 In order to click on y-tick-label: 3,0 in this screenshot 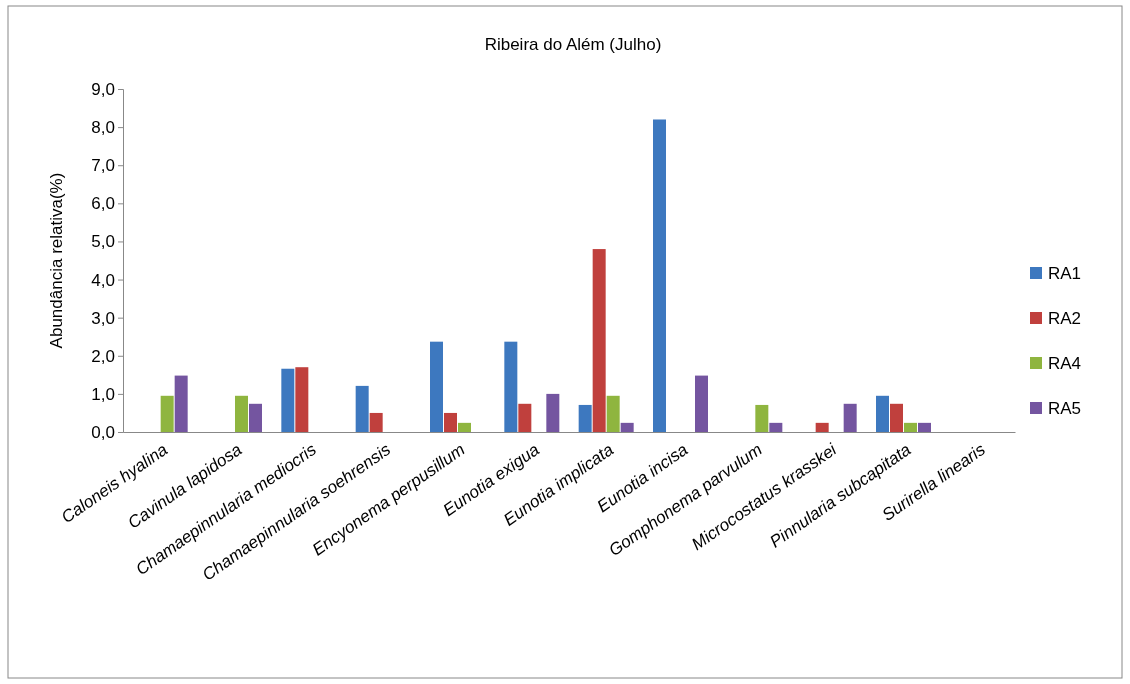, I will do `click(103, 318)`.